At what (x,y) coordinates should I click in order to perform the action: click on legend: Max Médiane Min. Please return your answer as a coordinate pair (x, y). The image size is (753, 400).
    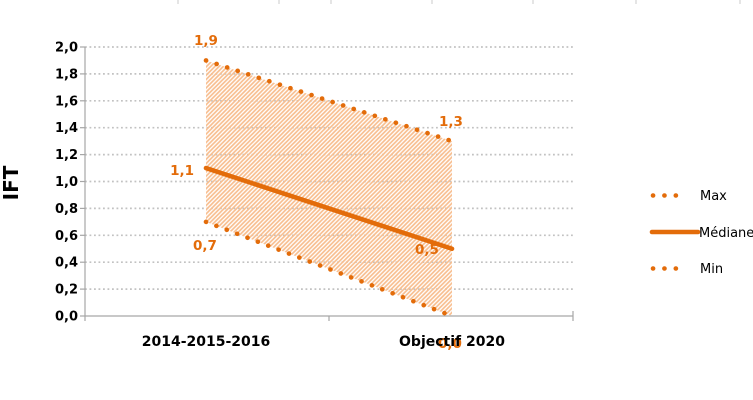
    Looking at the image, I should click on (701, 233).